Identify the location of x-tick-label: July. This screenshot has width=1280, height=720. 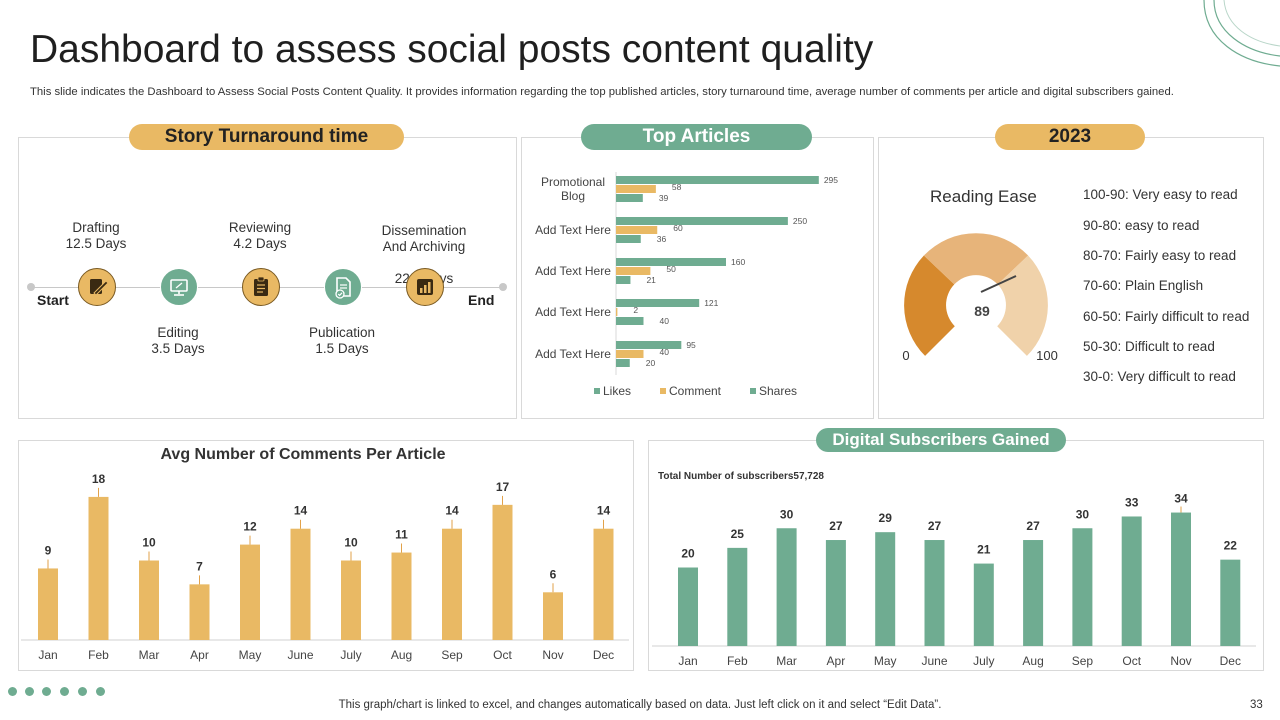
(350, 655).